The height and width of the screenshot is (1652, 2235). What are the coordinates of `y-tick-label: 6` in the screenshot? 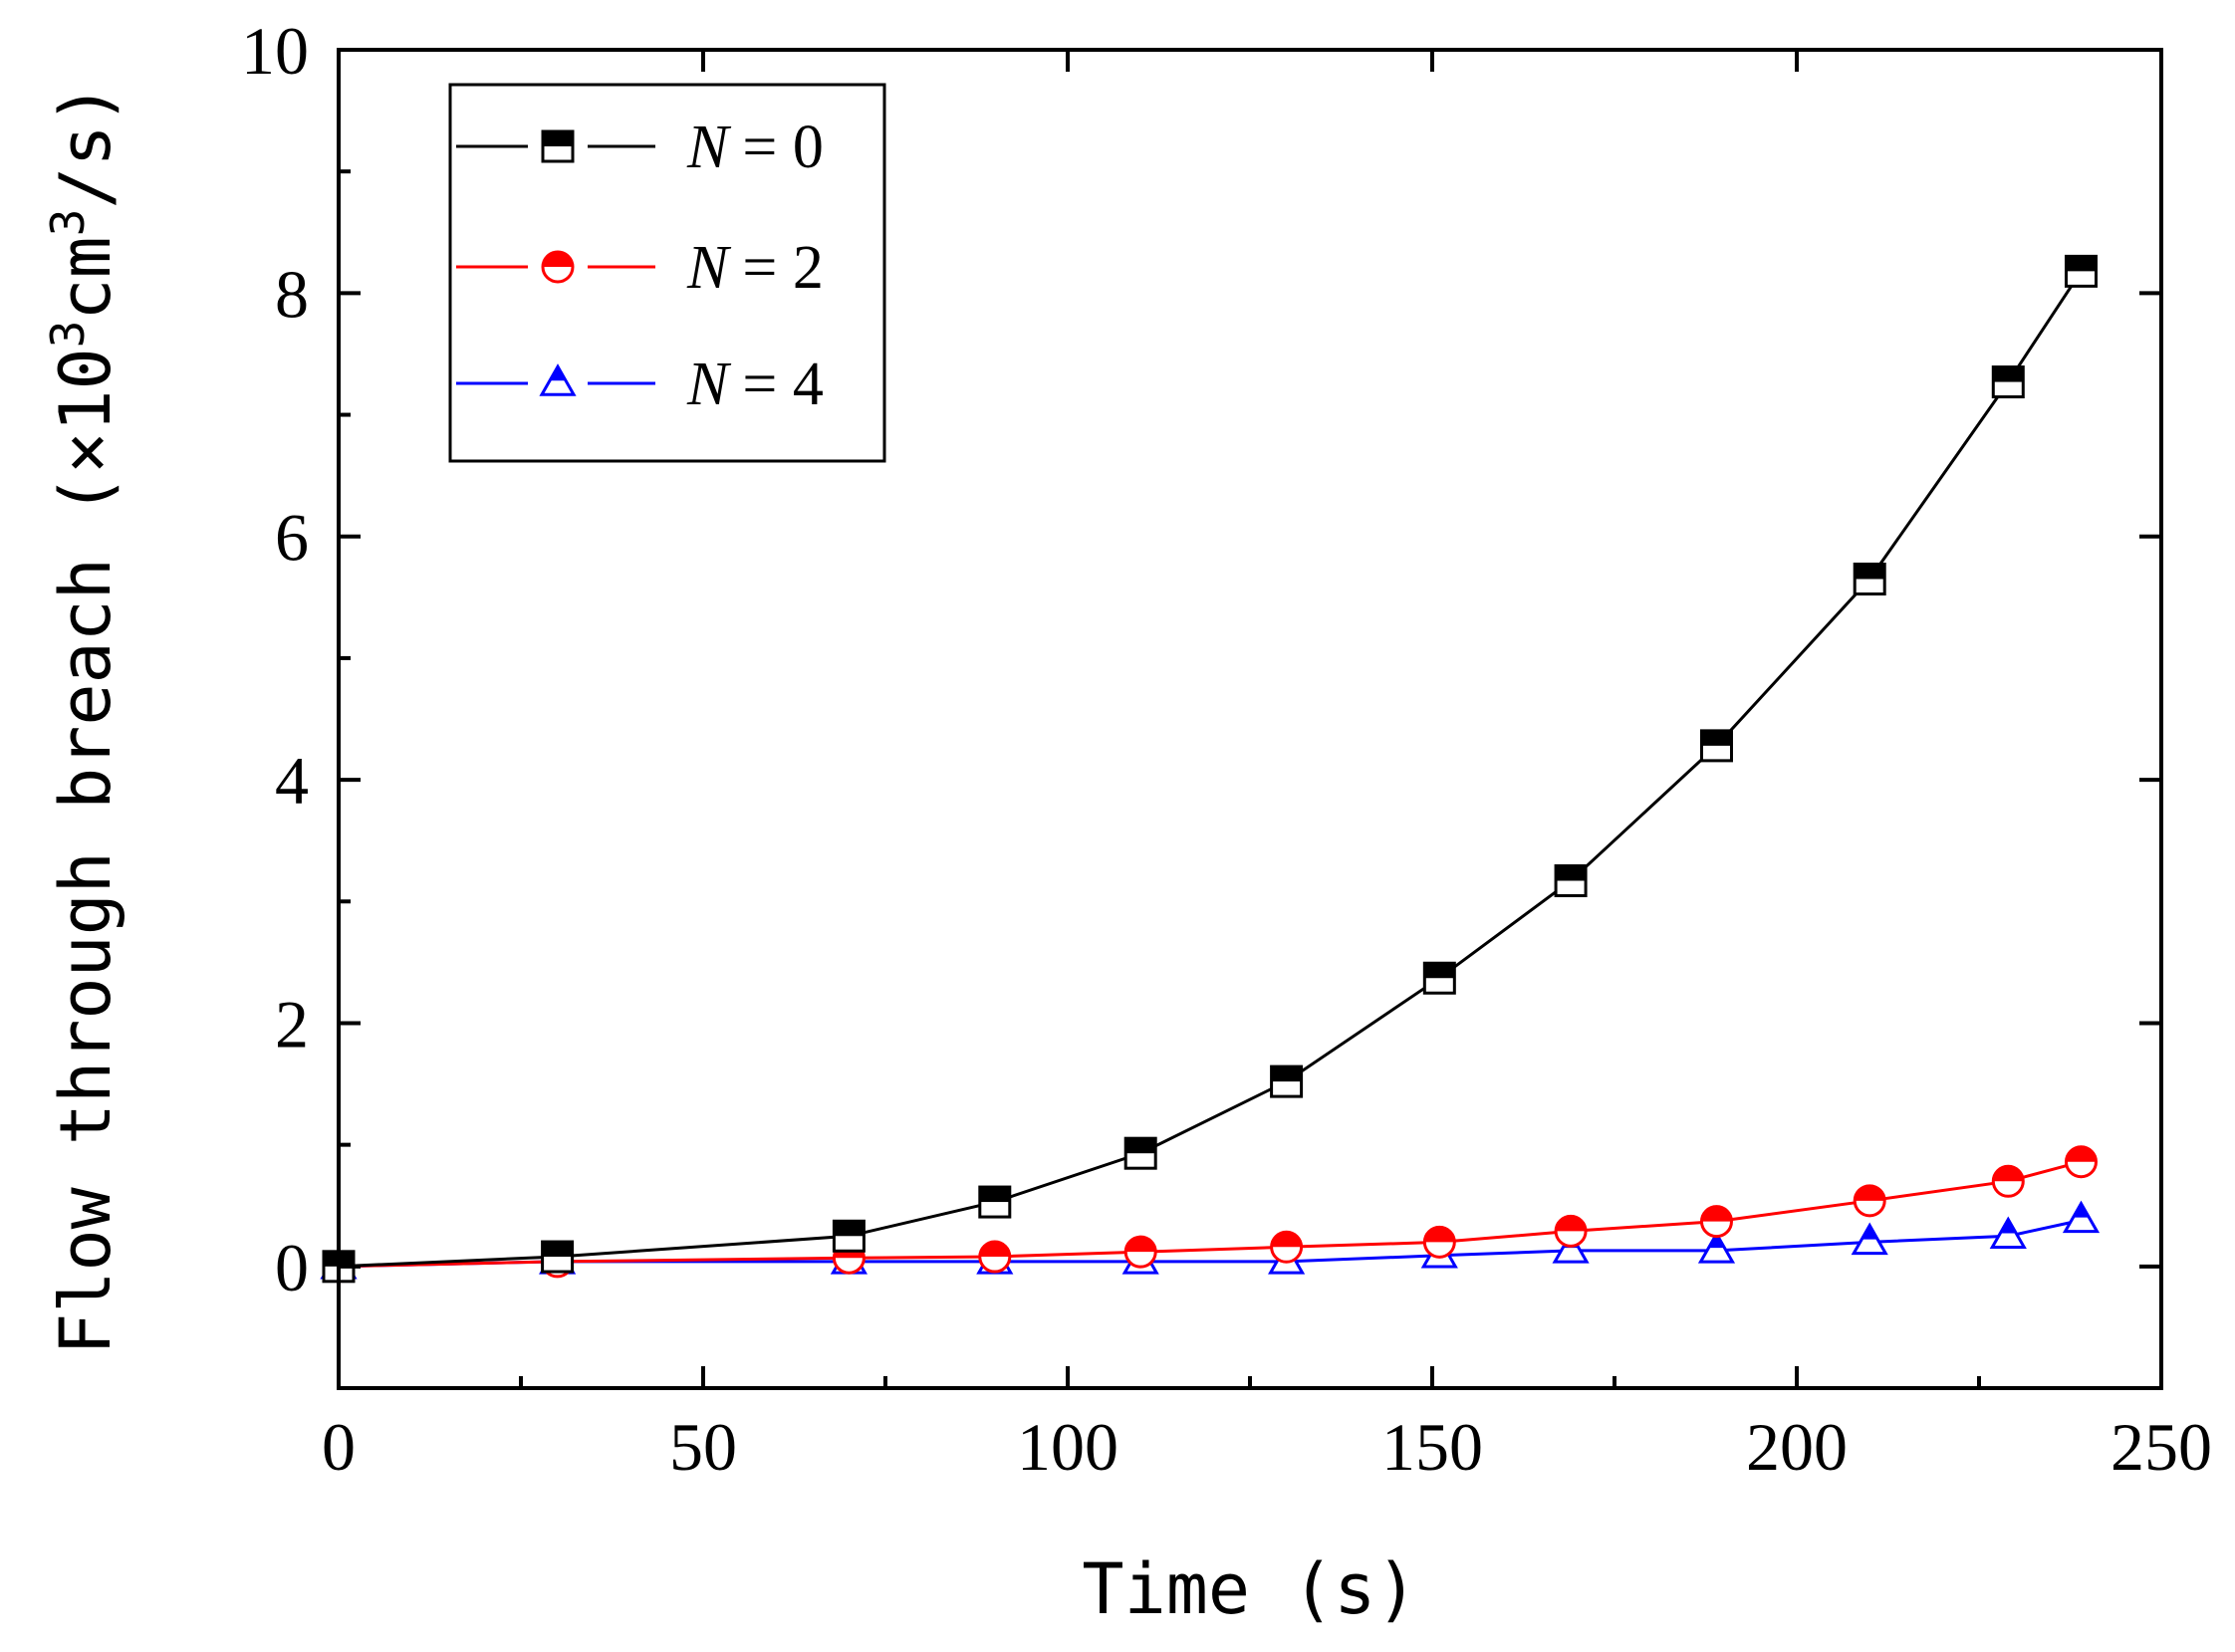 It's located at (292, 538).